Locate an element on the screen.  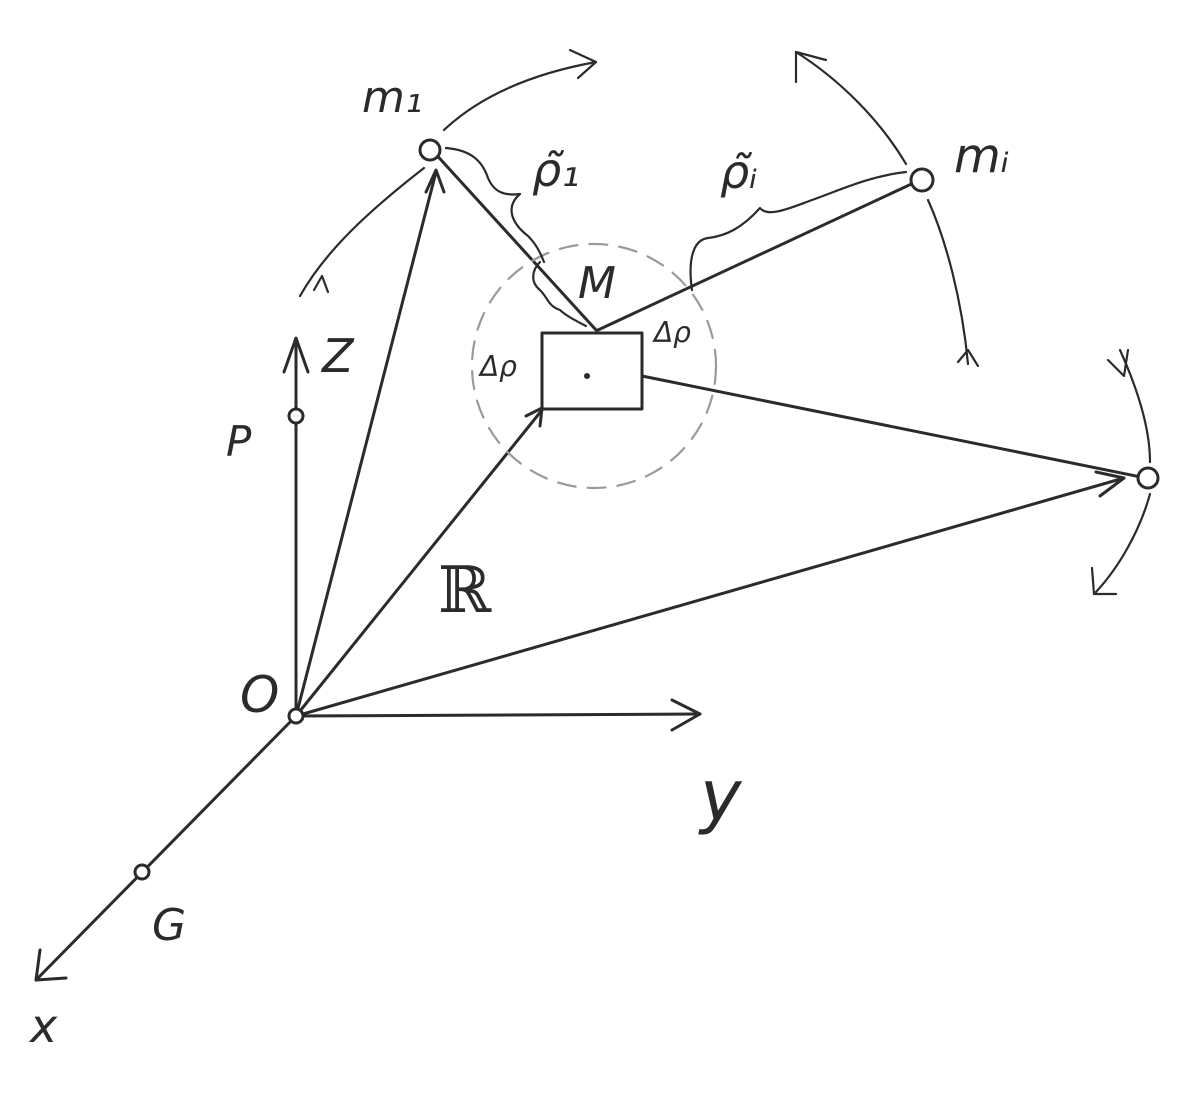
element-box is located at coordinates (592, 371).